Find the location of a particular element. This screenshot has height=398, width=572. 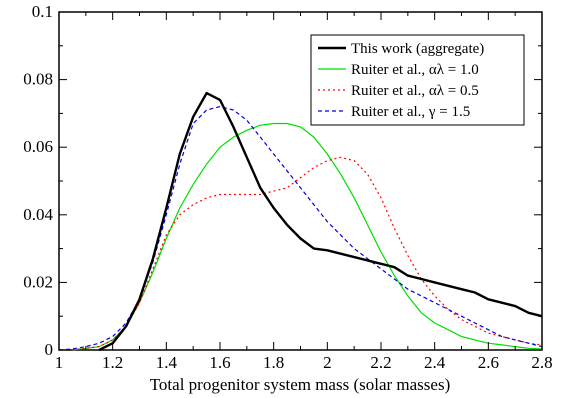

x-tick-label: 2.8 is located at coordinates (541, 362).